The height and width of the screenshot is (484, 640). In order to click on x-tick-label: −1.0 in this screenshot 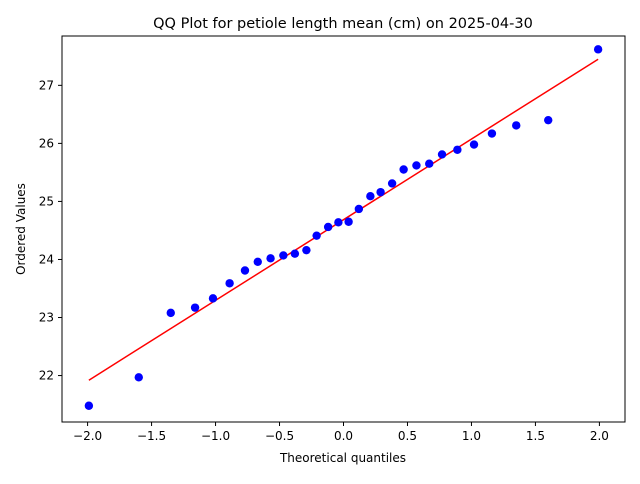, I will do `click(215, 436)`.